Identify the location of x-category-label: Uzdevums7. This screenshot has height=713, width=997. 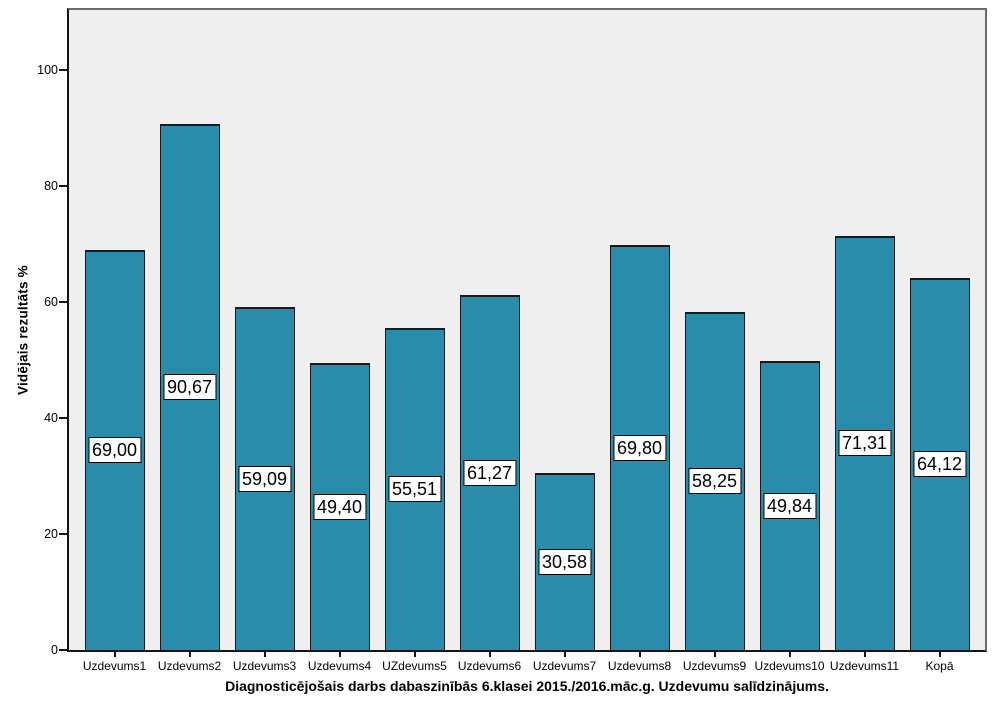
(564, 666).